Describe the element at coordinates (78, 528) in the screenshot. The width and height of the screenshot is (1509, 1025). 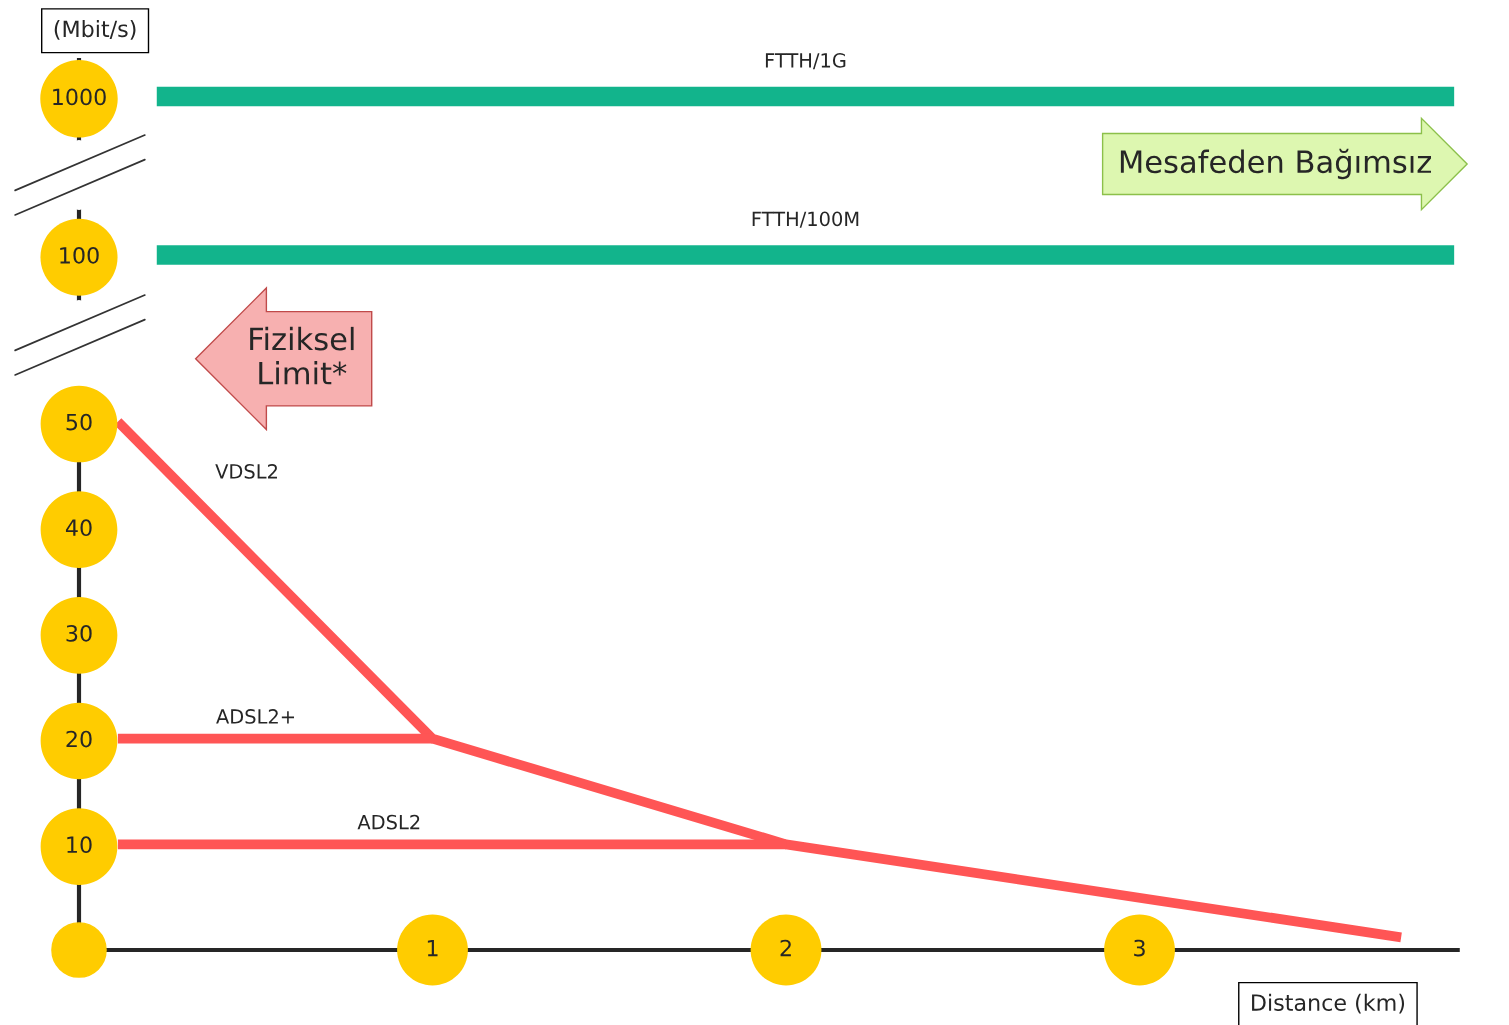
I see `y-tick-label: 40` at that location.